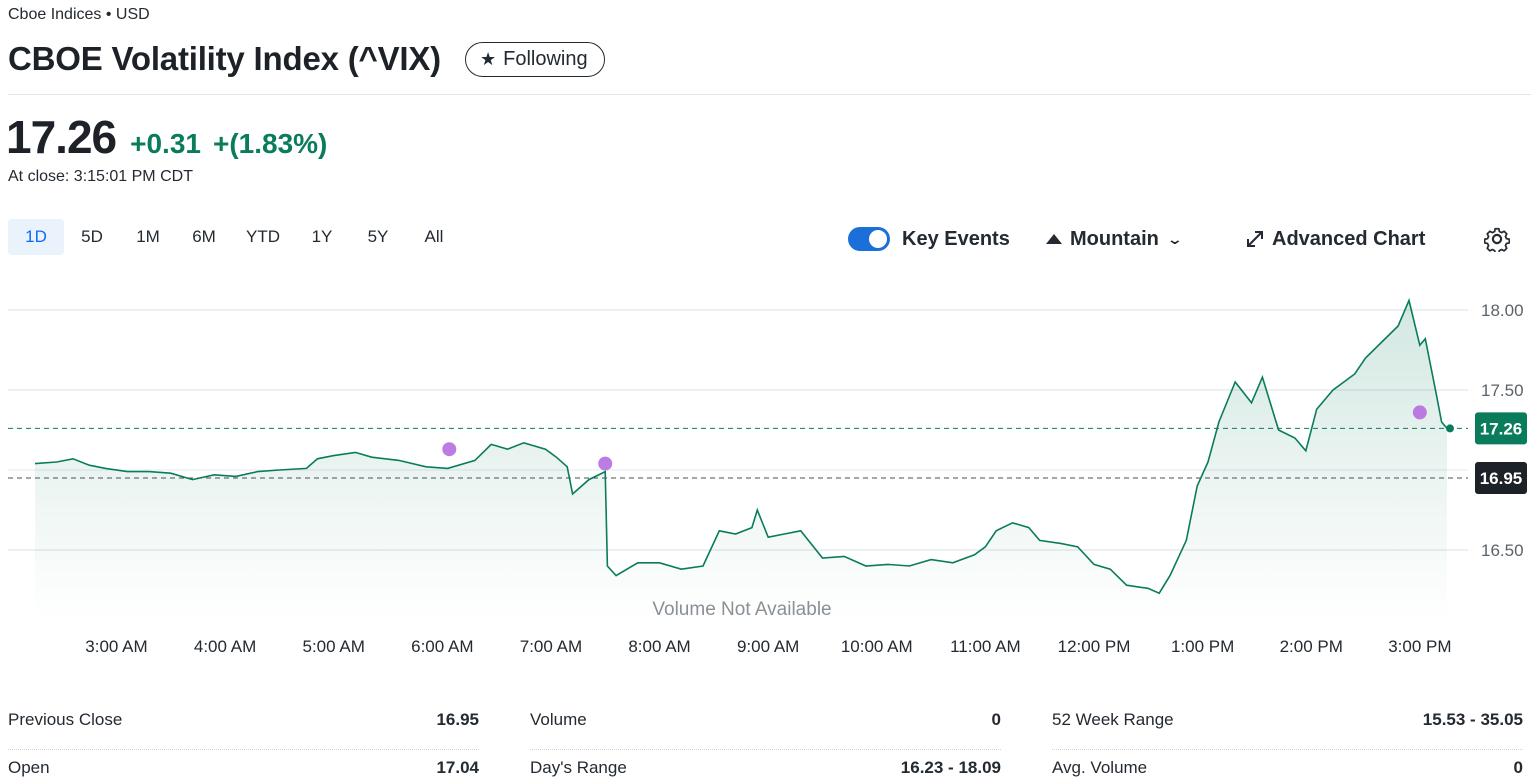 The height and width of the screenshot is (781, 1531). Describe the element at coordinates (765, 726) in the screenshot. I see `stat-row: Volume 0` at that location.